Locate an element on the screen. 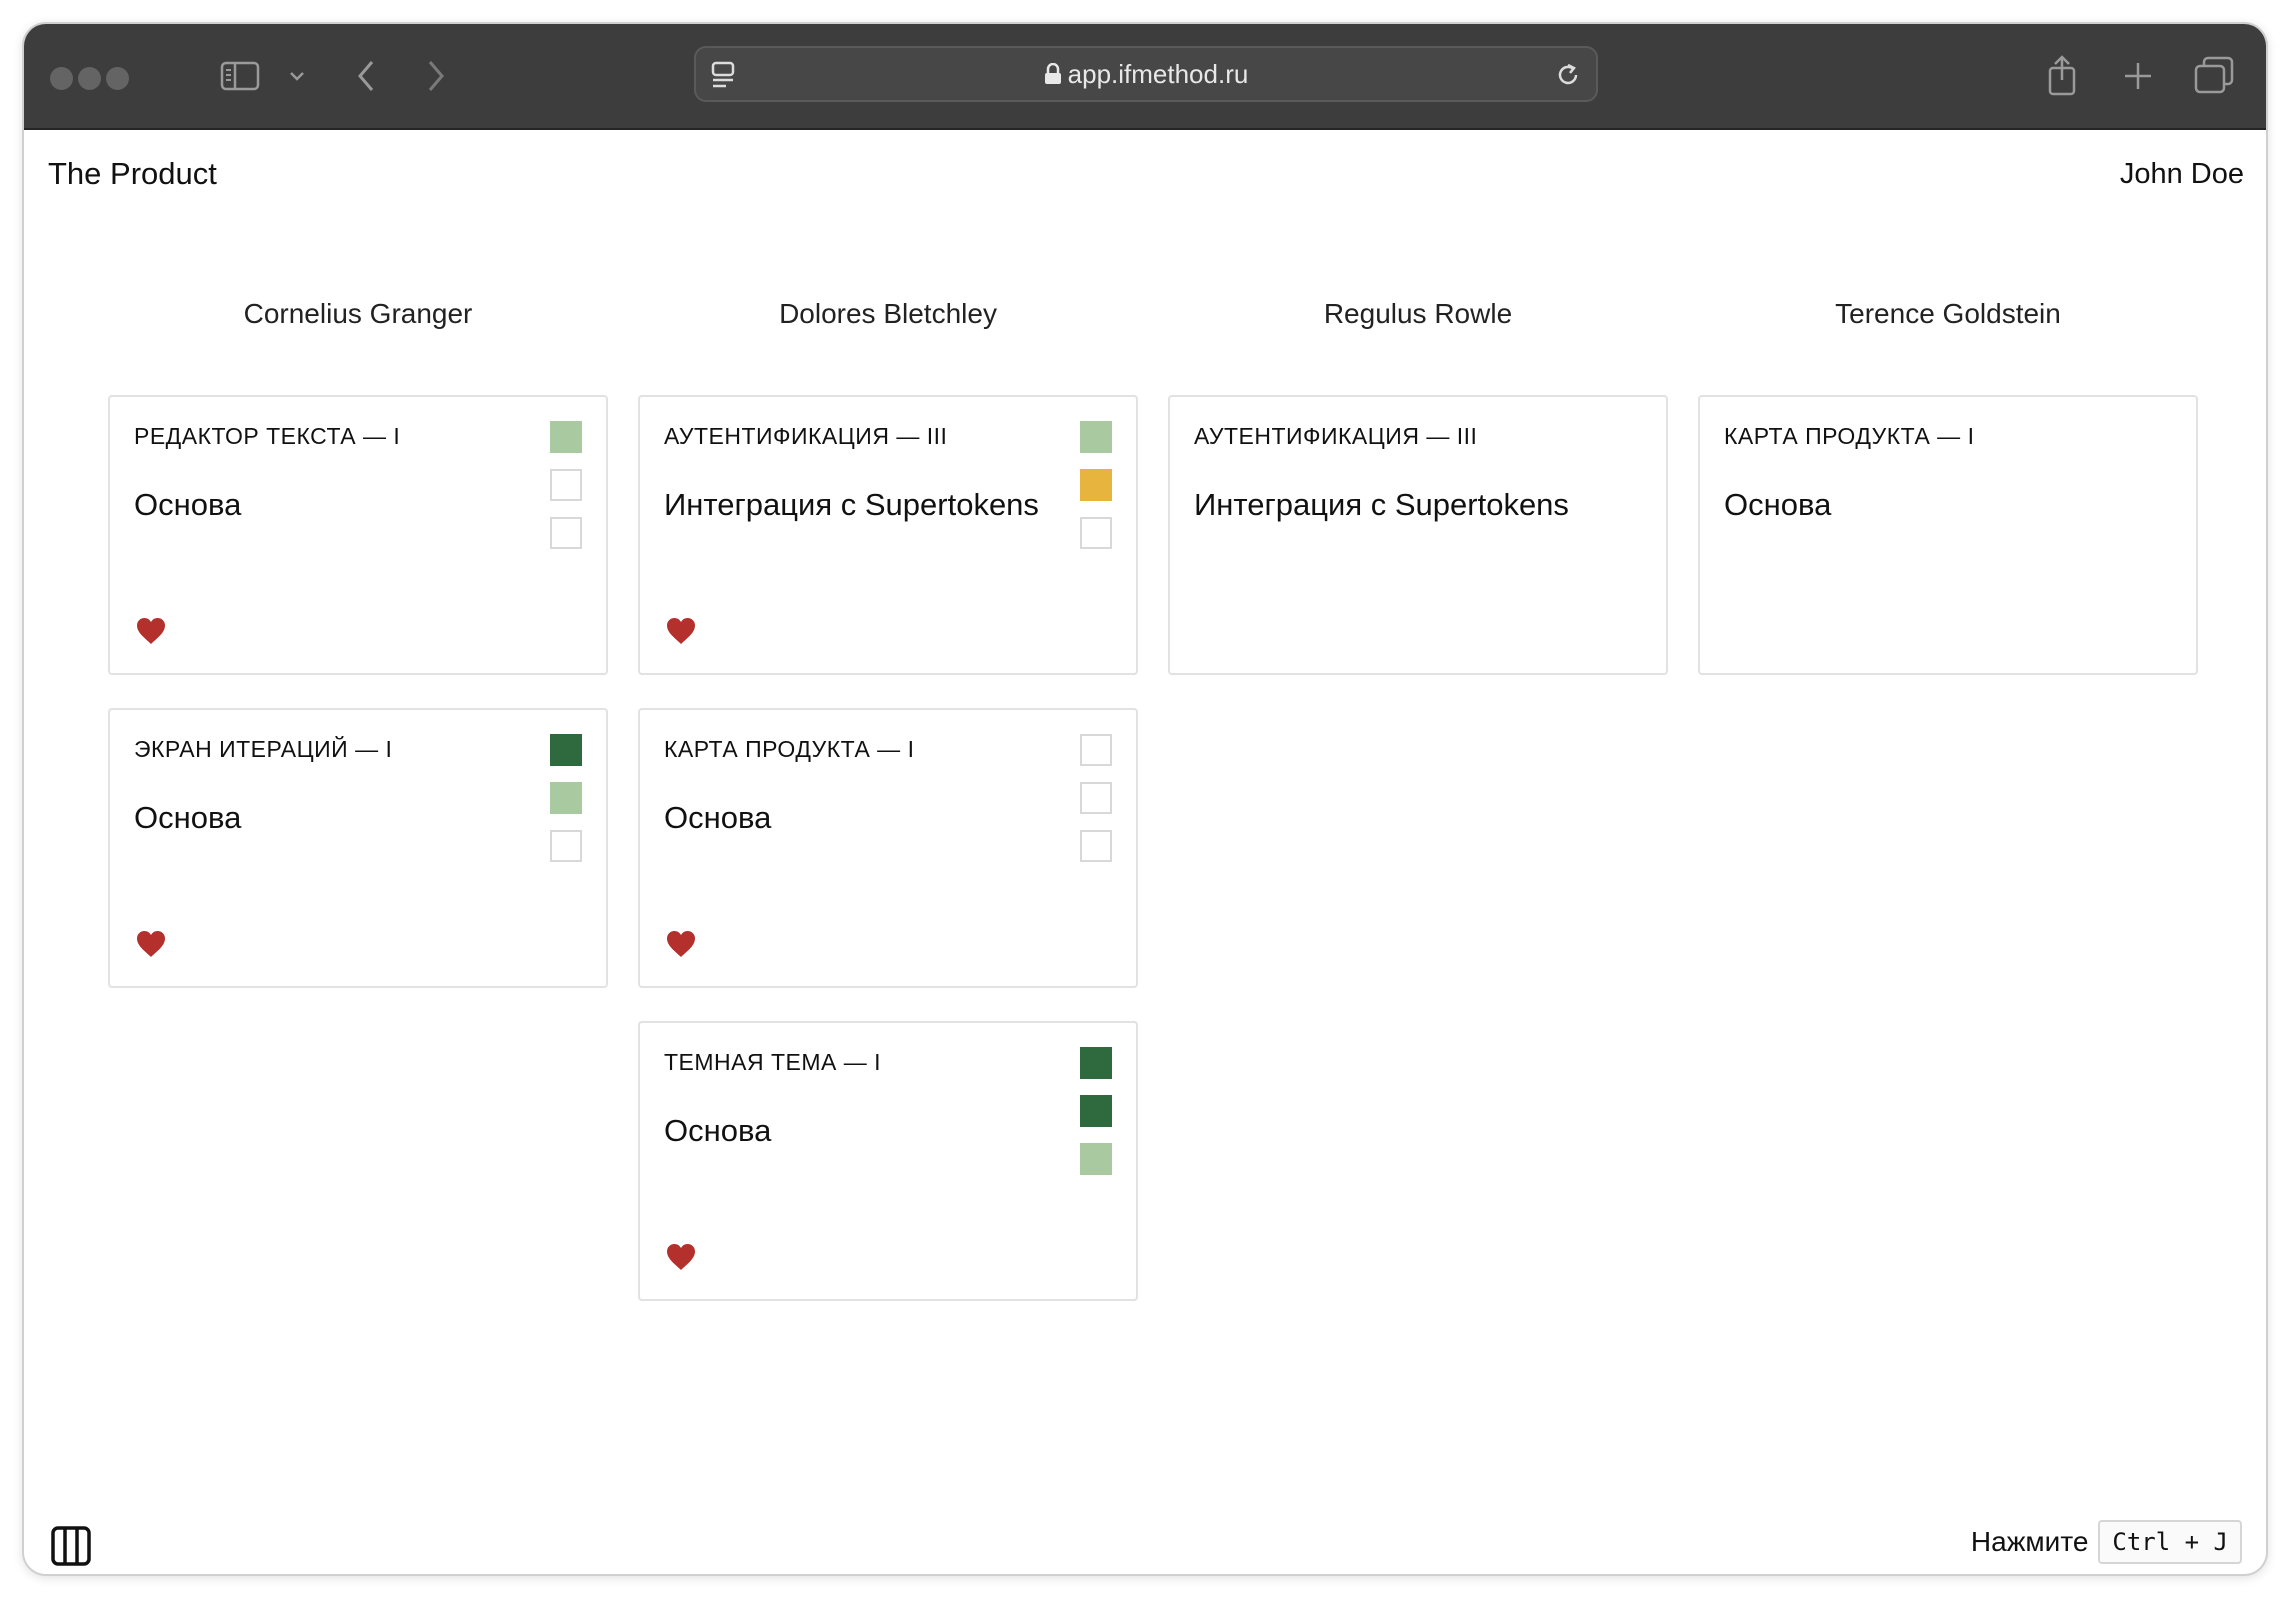 This screenshot has height=1605, width=2288. app-title: The Product is located at coordinates (132, 173).